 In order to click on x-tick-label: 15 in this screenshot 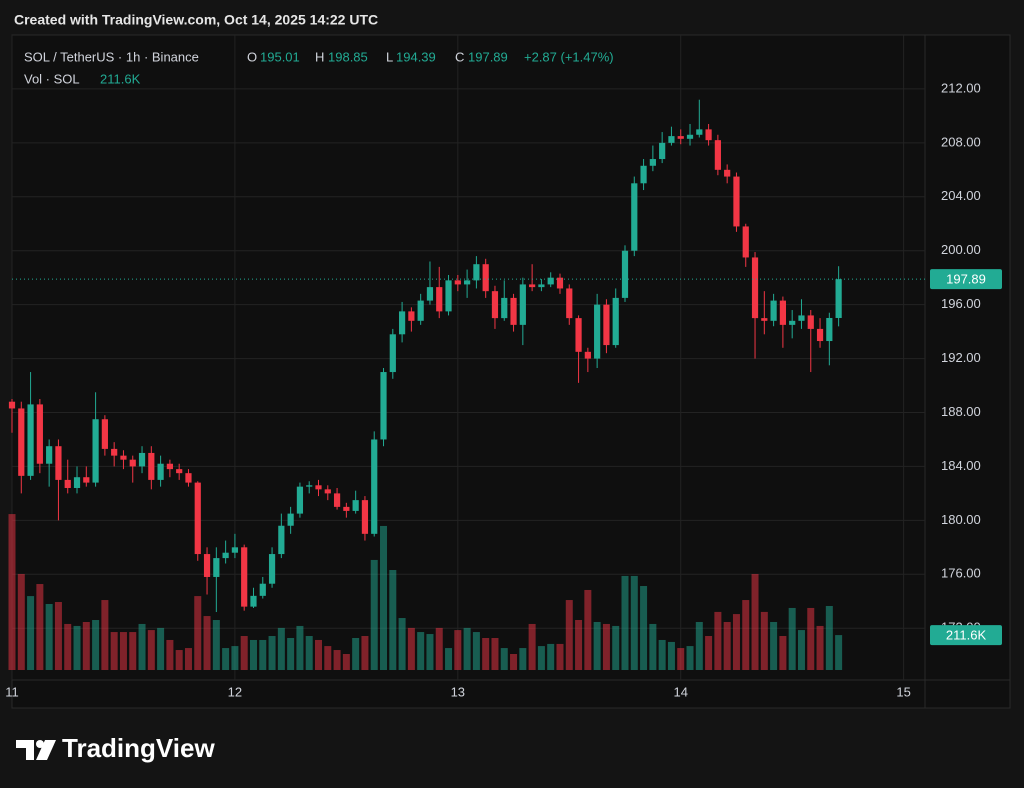, I will do `click(903, 691)`.